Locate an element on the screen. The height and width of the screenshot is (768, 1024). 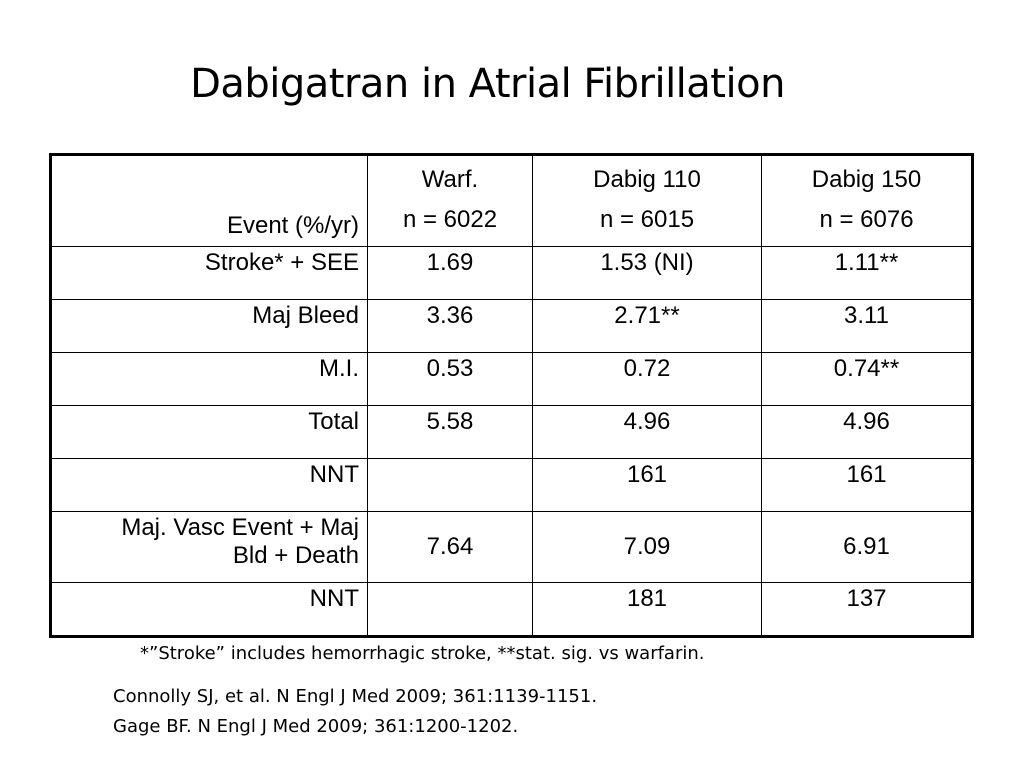
cell-dabig-110: 181 is located at coordinates (647, 609).